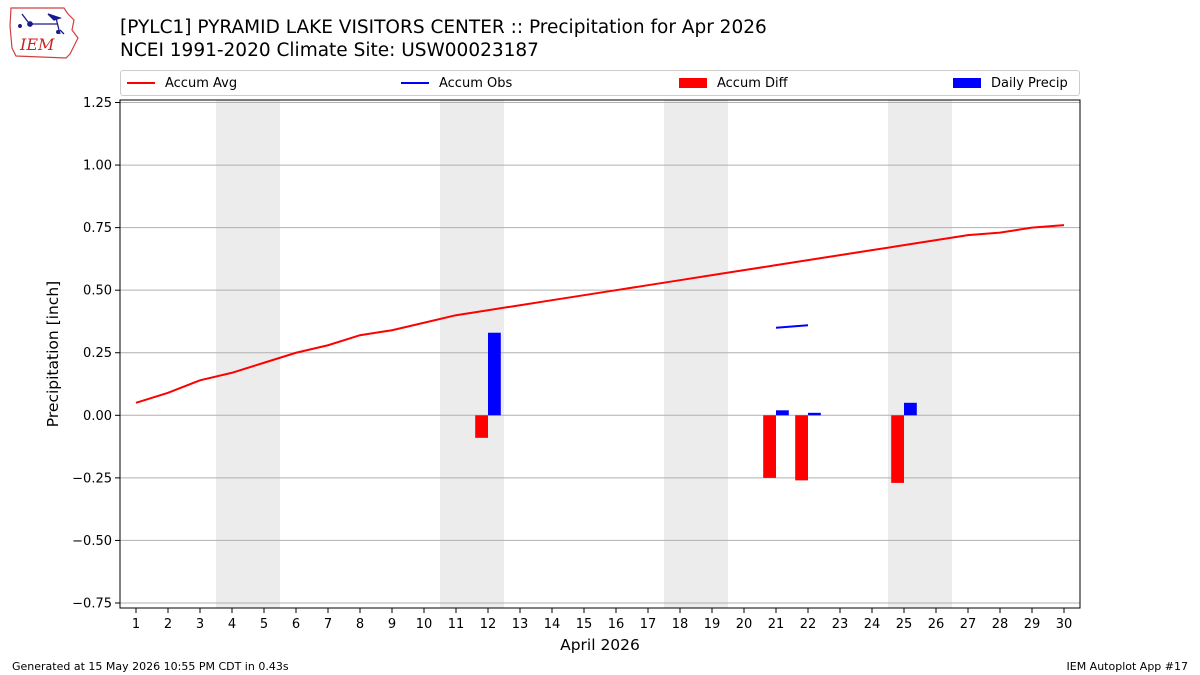 This screenshot has width=1200, height=675. Describe the element at coordinates (808, 624) in the screenshot. I see `x-tick-label-21: 22` at that location.